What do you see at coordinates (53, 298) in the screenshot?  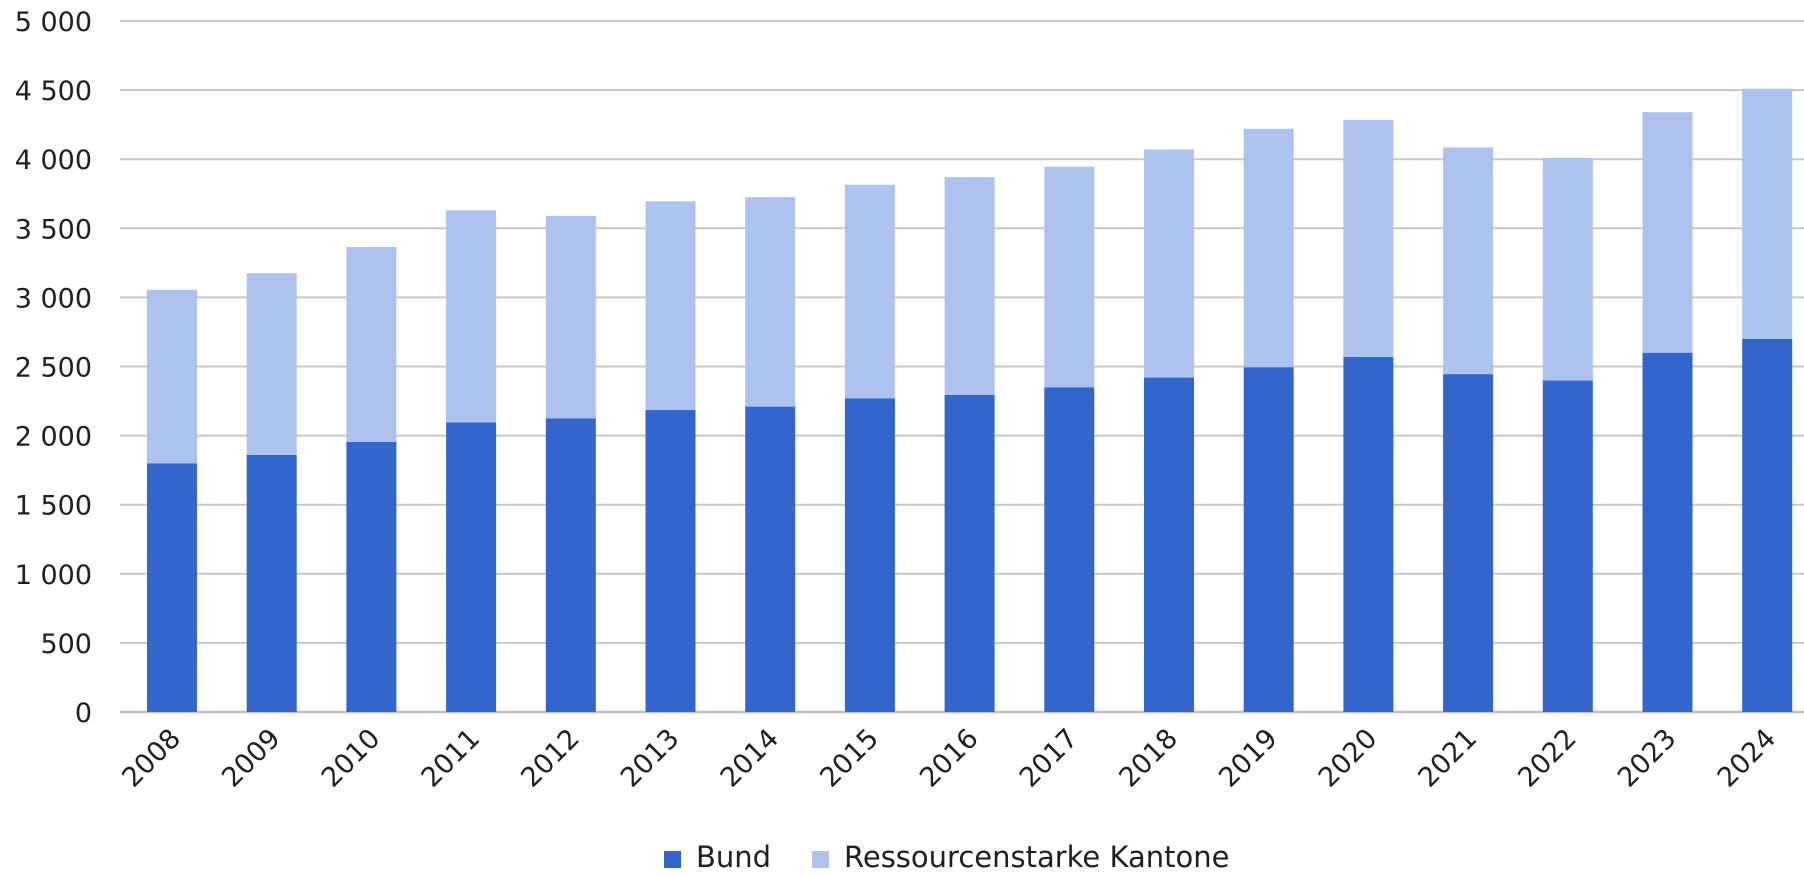 I see `y-tick-label: 3 000` at bounding box center [53, 298].